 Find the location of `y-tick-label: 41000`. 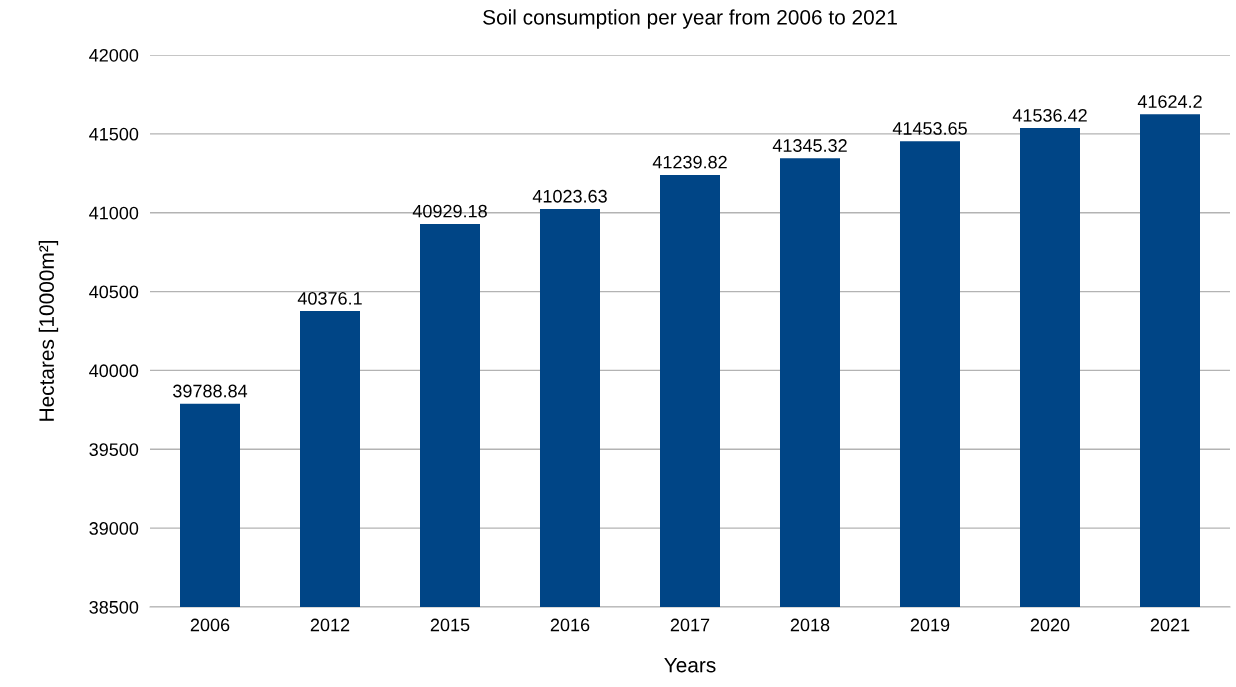

y-tick-label: 41000 is located at coordinates (114, 213).